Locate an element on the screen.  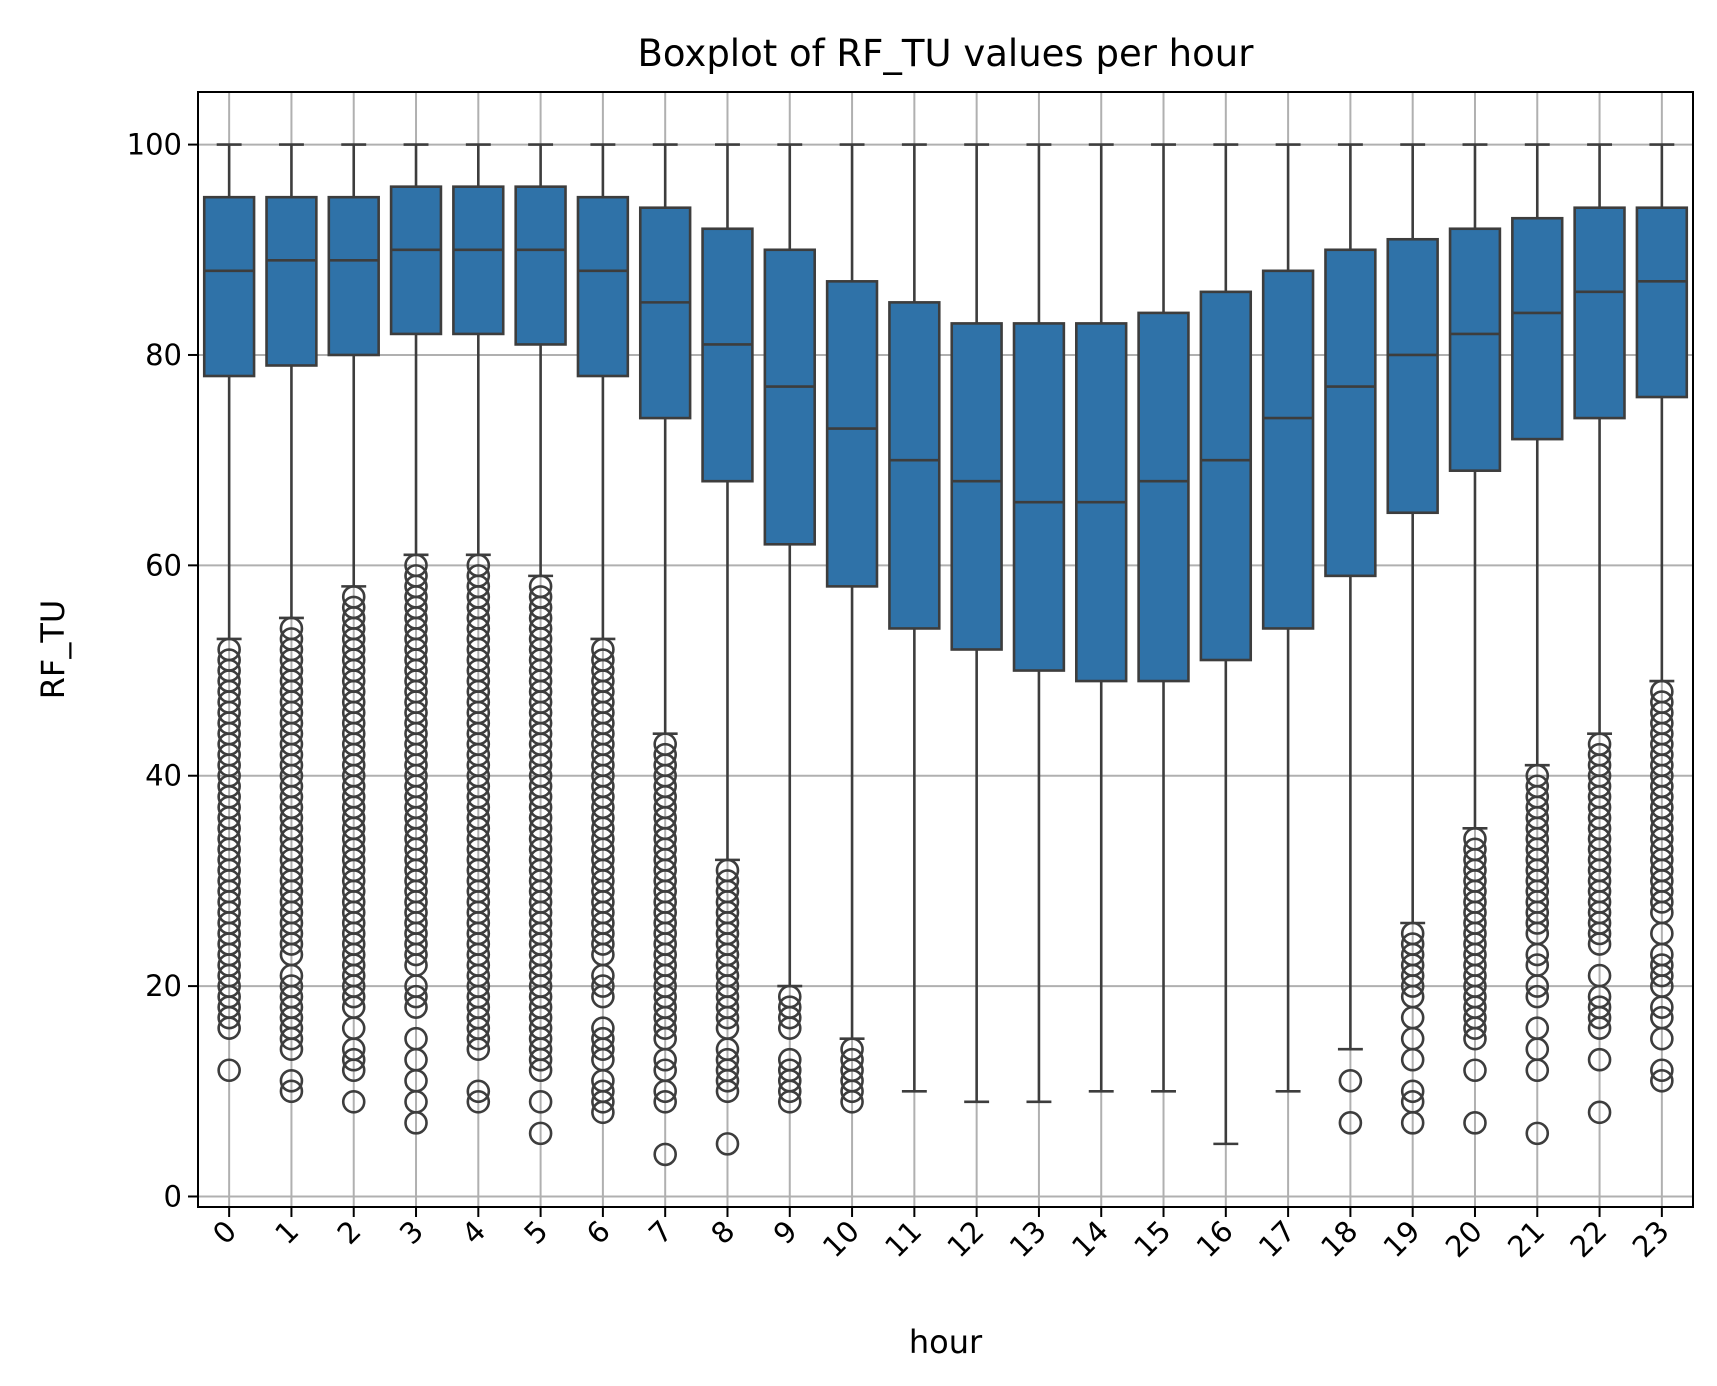
x-tick-label: 2 is located at coordinates (349, 1232).